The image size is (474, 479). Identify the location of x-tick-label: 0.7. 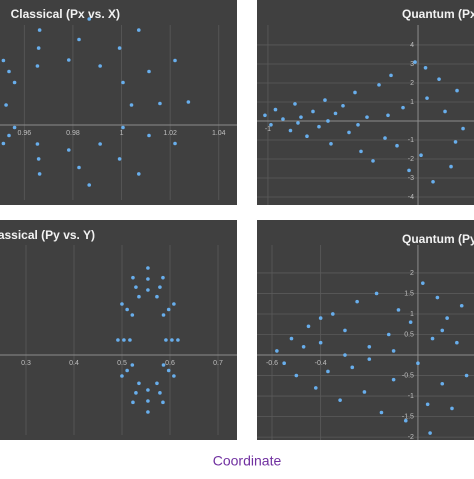
(218, 363).